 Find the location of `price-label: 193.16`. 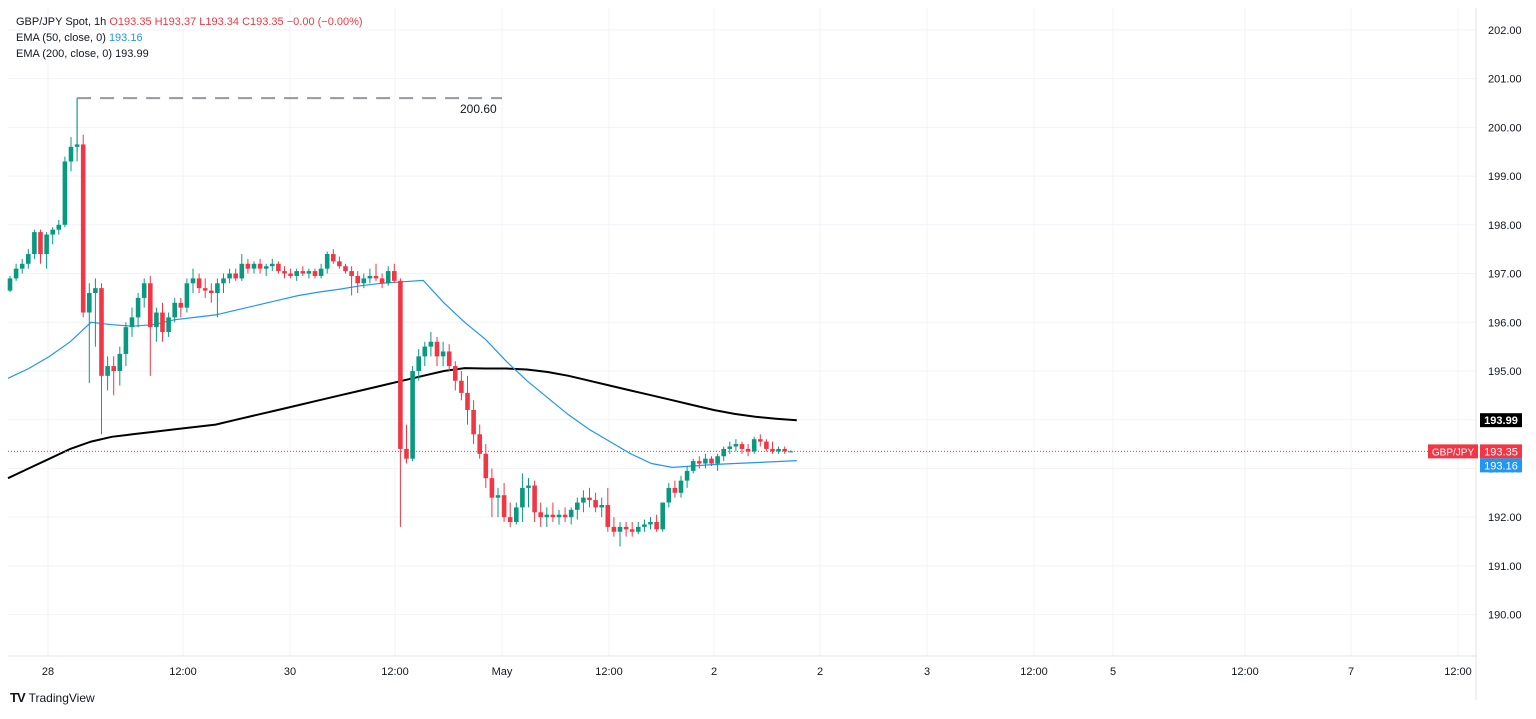

price-label: 193.16 is located at coordinates (1501, 465).